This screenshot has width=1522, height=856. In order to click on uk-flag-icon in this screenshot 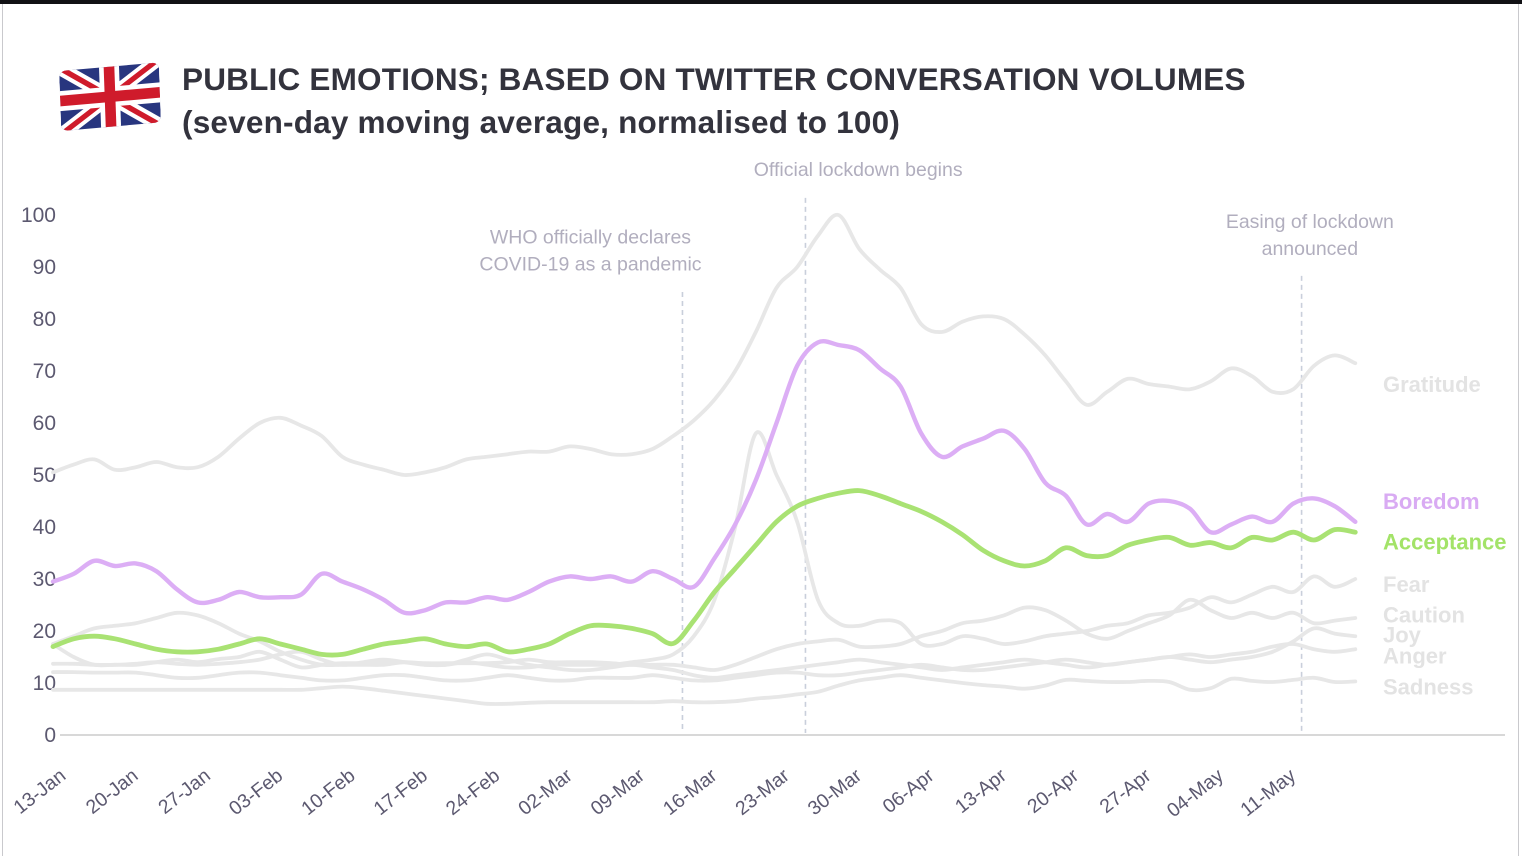, I will do `click(110, 95)`.